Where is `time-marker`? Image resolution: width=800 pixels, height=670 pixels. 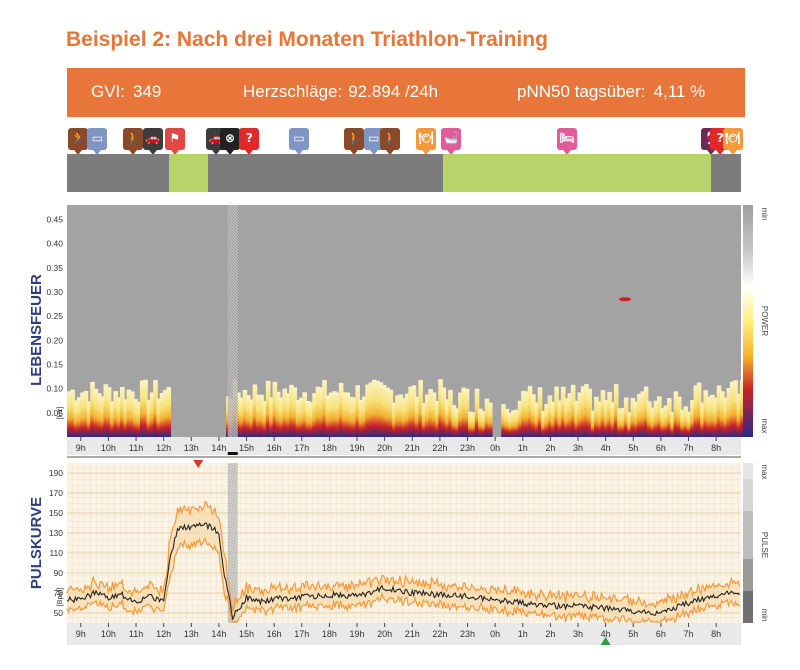 time-marker is located at coordinates (232, 453).